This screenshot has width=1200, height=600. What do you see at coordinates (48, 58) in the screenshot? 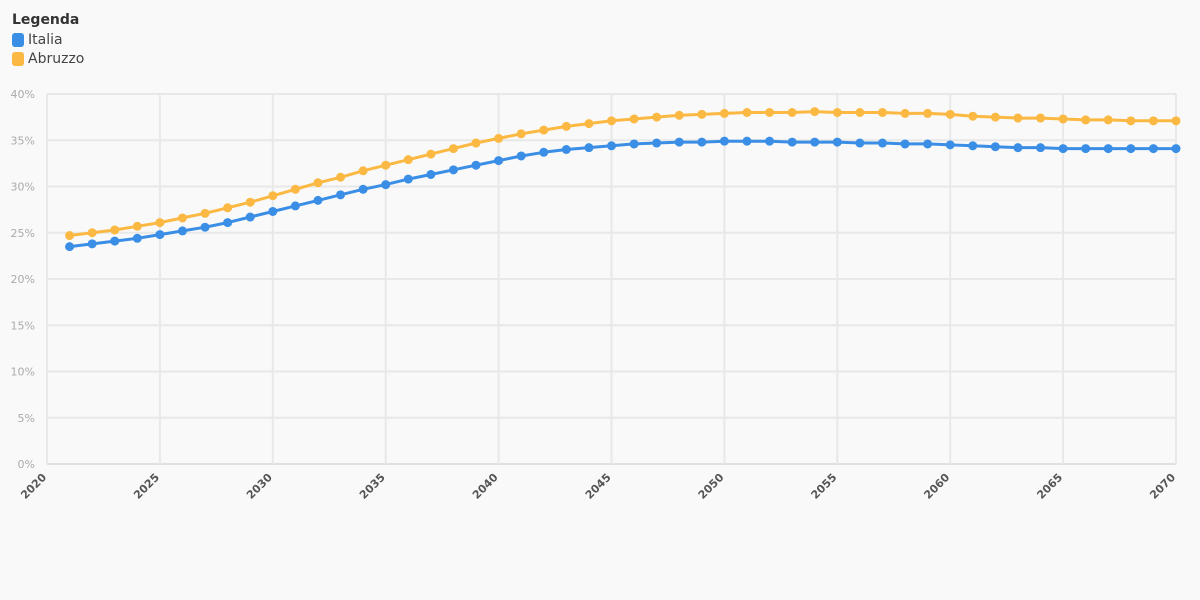
I see `legend-item-abruzzo: Abruzzo` at bounding box center [48, 58].